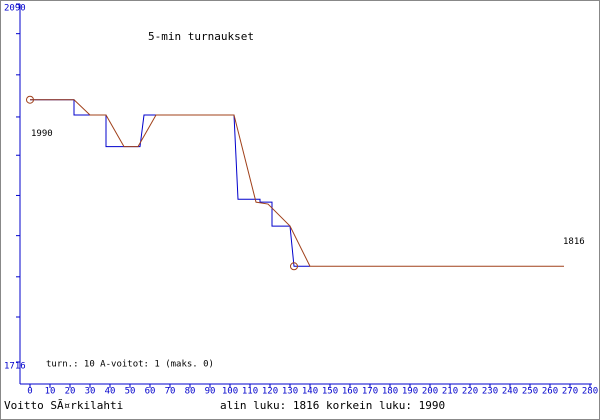  What do you see at coordinates (390, 392) in the screenshot?
I see `x-tick-label: 180` at bounding box center [390, 392].